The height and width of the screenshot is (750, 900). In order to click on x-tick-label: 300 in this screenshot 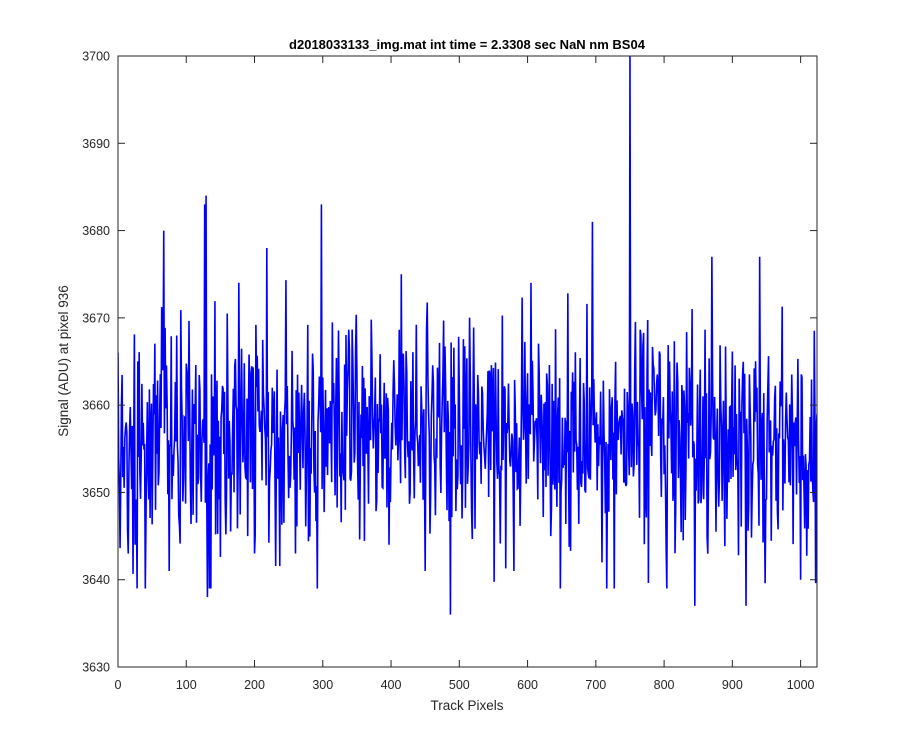, I will do `click(322, 685)`.